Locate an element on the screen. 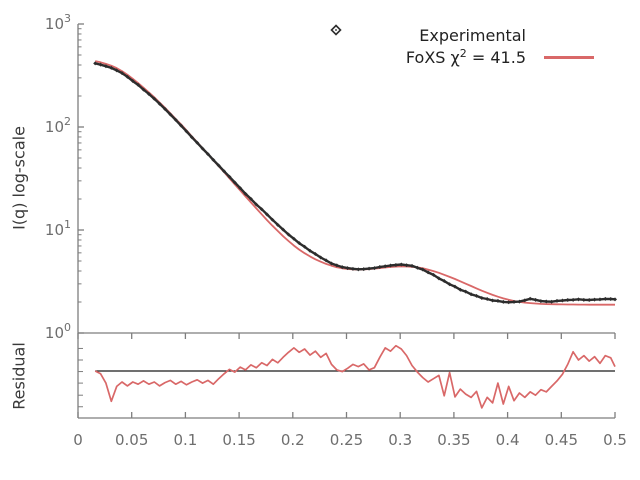 The width and height of the screenshot is (640, 480). x-tick-label: 0 is located at coordinates (78, 440).